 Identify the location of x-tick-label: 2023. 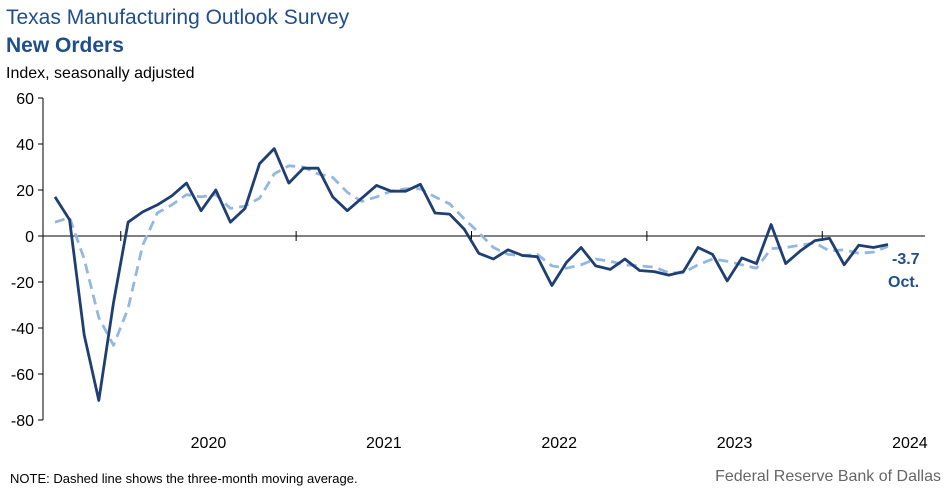
(735, 443).